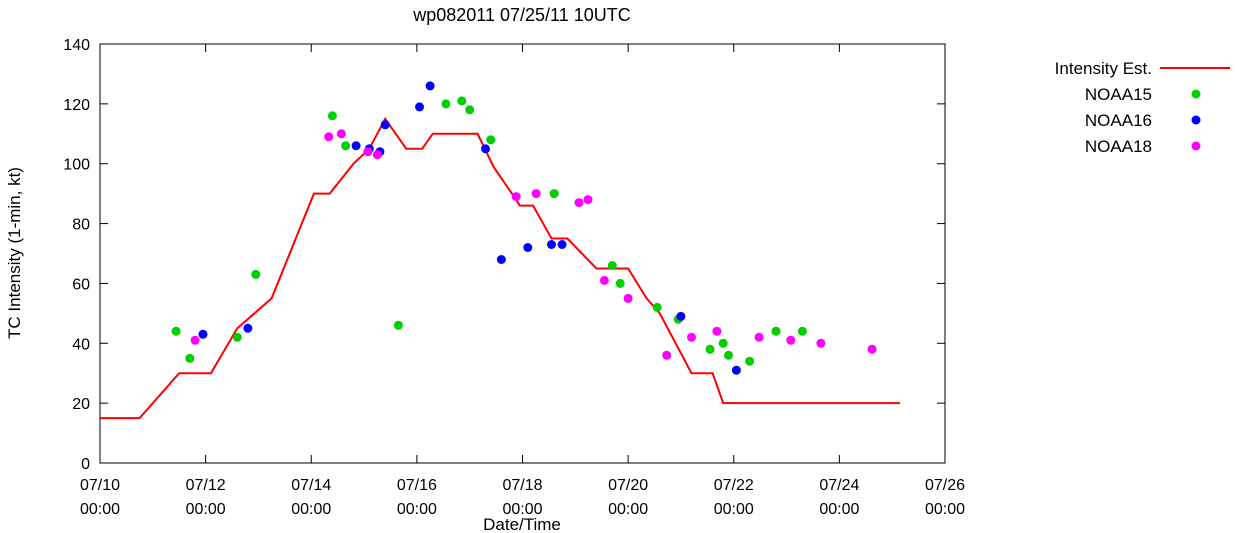 This screenshot has width=1235, height=533. Describe the element at coordinates (85, 464) in the screenshot. I see `y-tick-label: 0` at that location.